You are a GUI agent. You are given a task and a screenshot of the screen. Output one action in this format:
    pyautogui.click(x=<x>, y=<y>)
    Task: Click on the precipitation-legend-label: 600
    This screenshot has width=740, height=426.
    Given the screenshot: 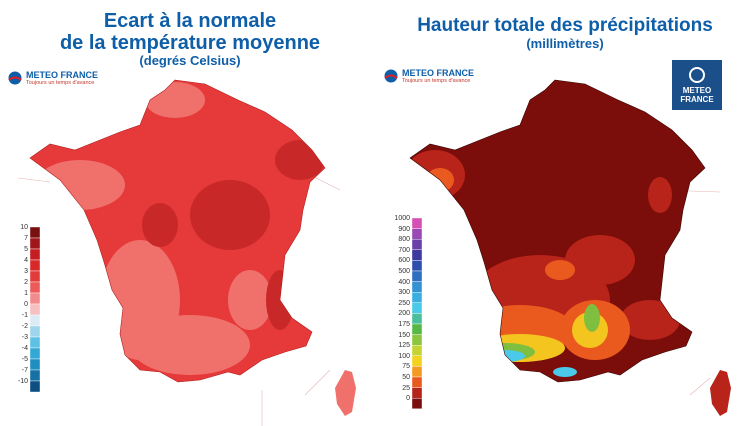 What is the action you would take?
    pyautogui.click(x=404, y=261)
    